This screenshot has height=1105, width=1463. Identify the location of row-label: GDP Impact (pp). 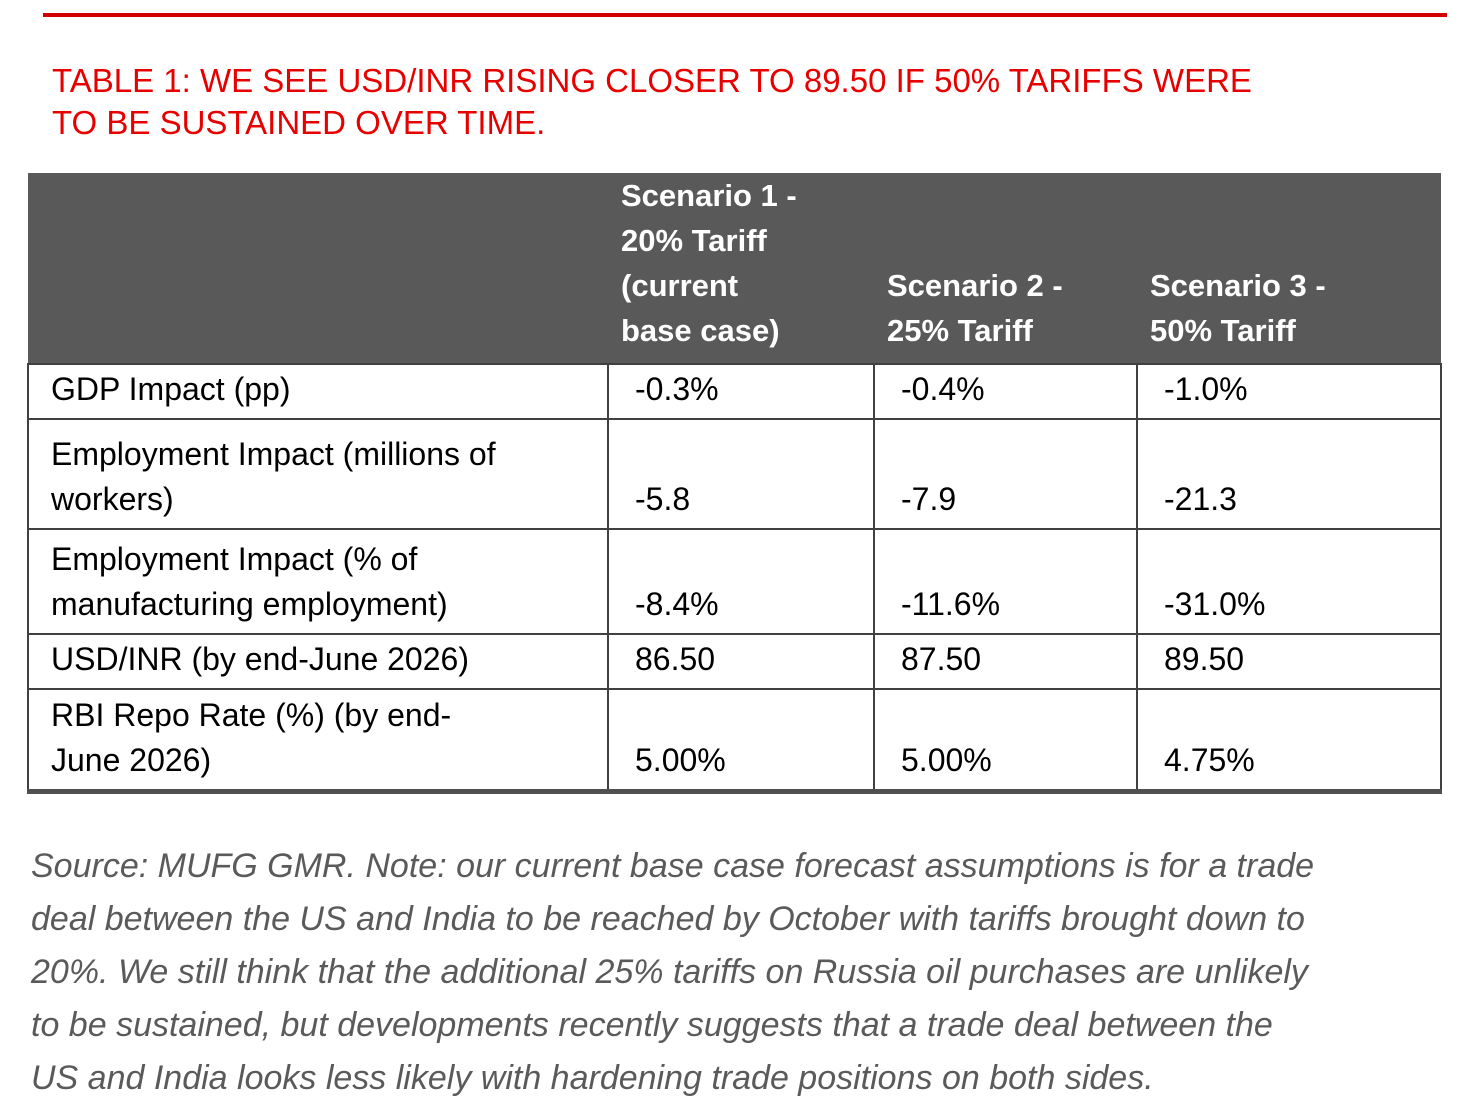
(318, 391).